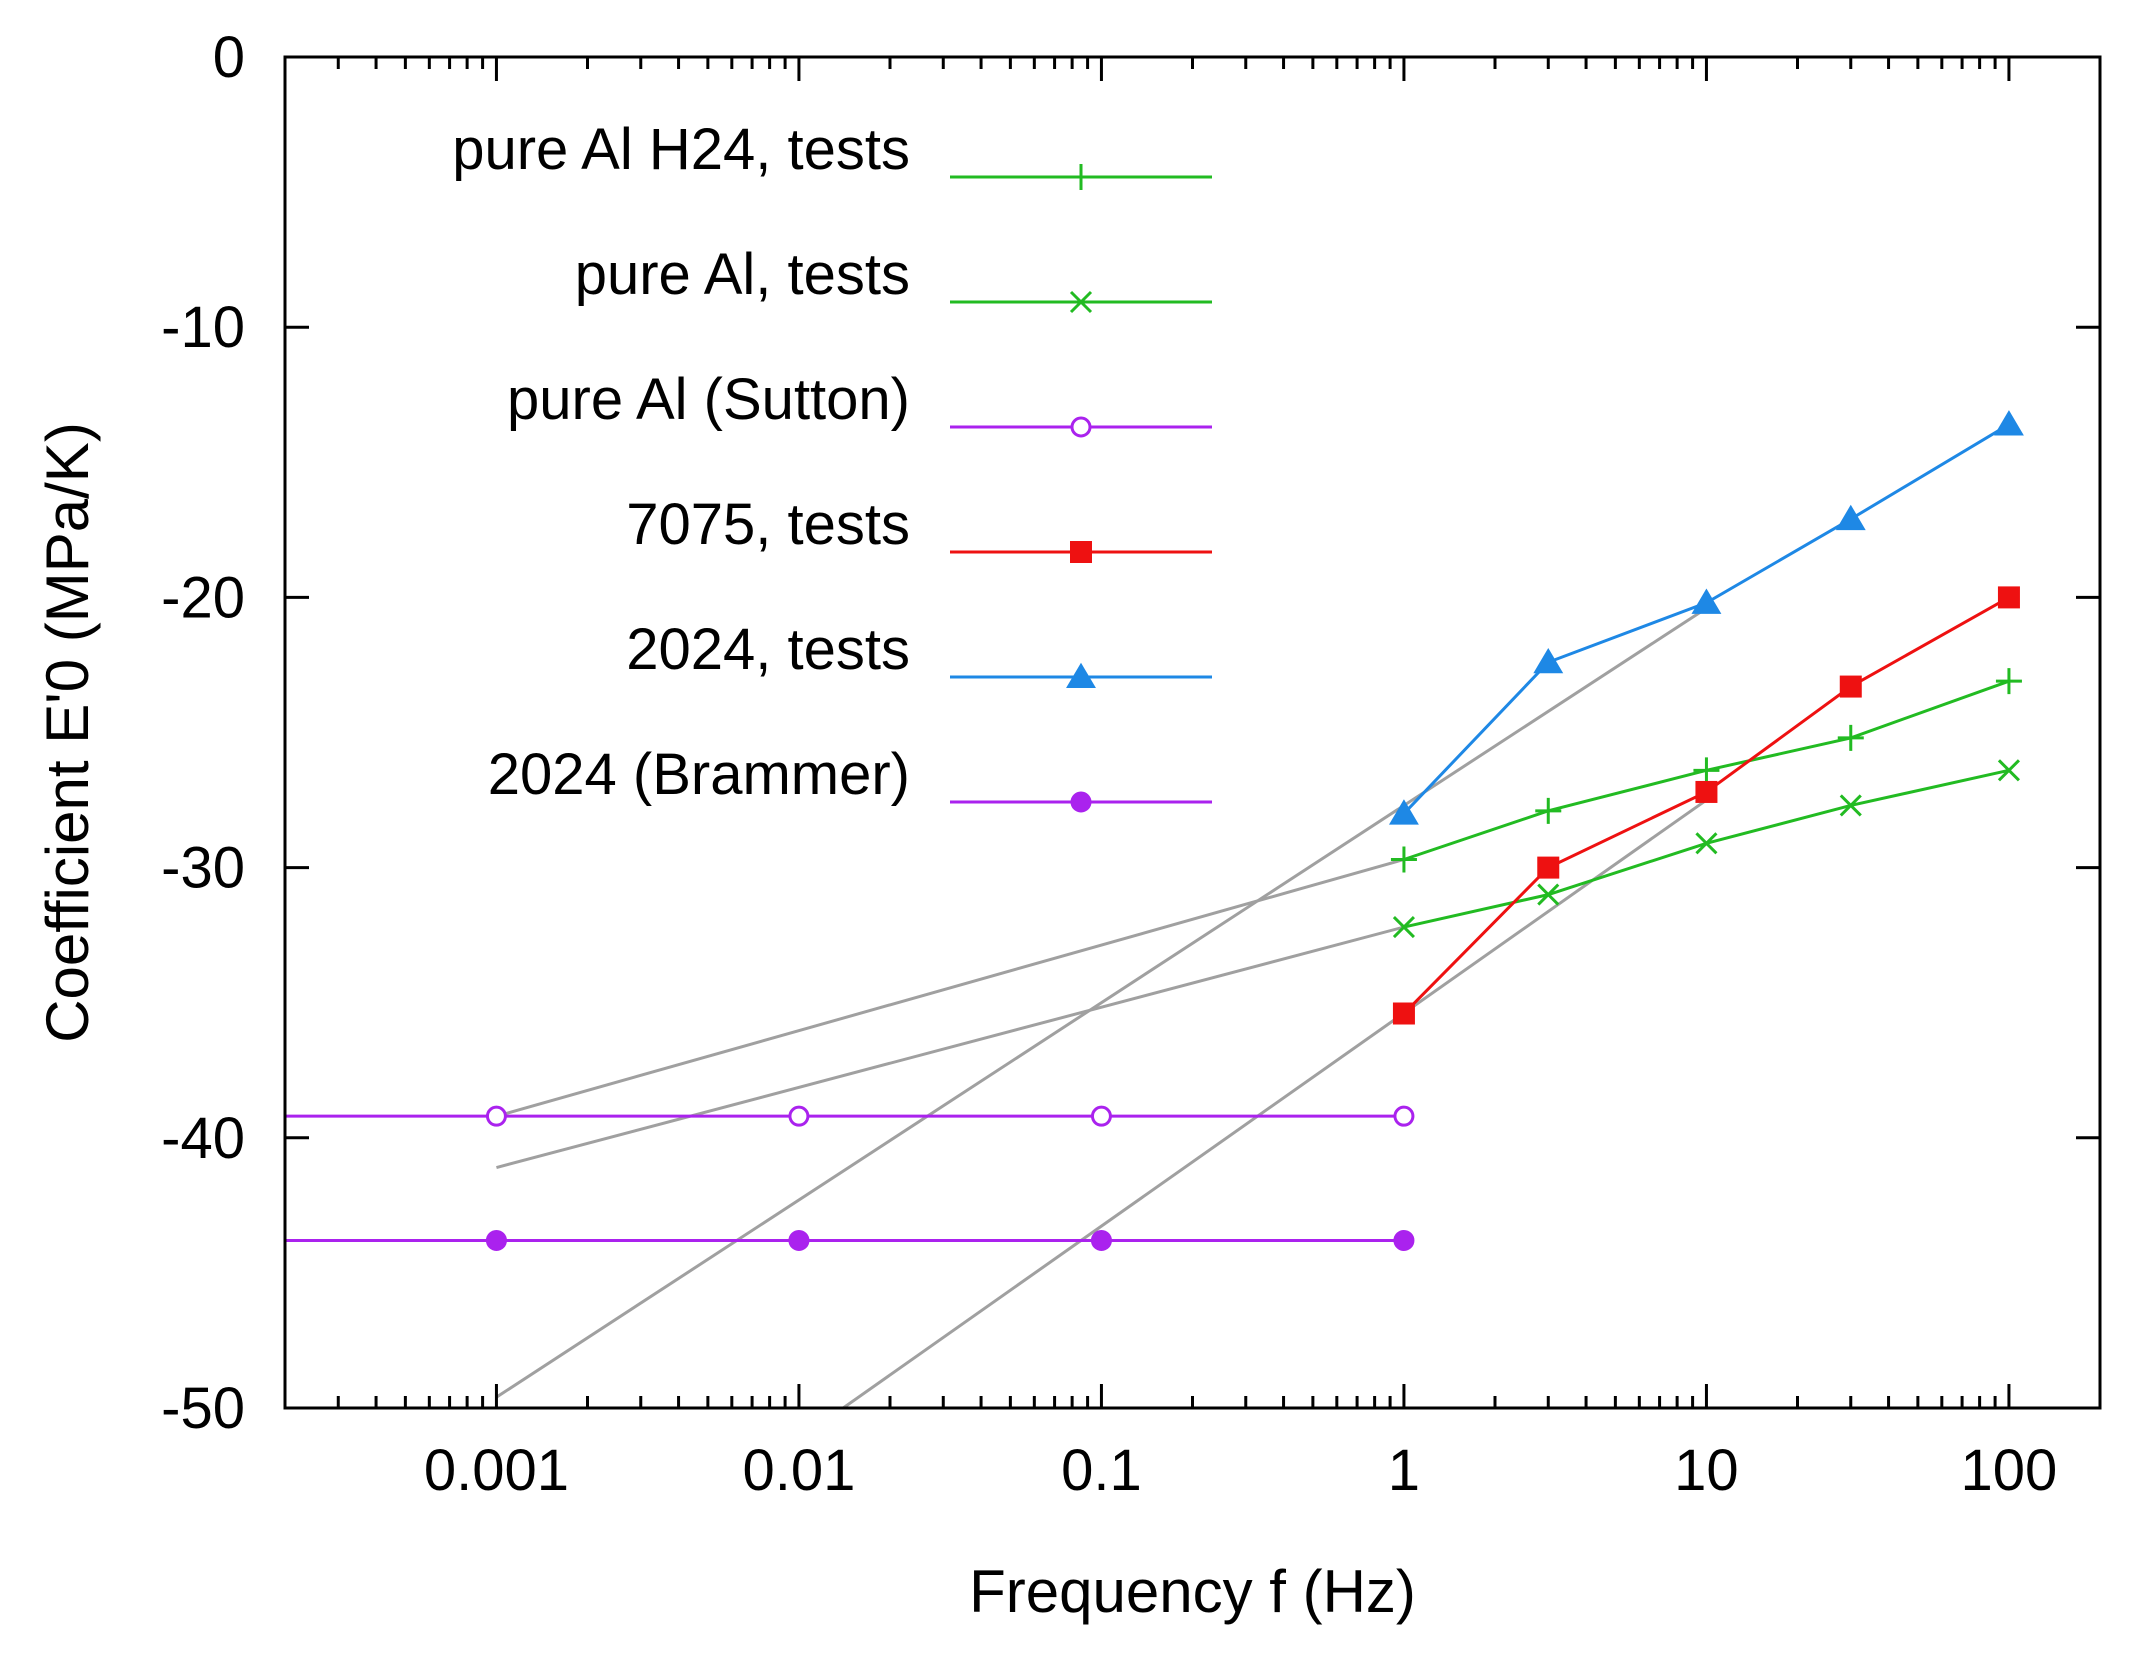 The image size is (2129, 1658). Describe the element at coordinates (229, 57) in the screenshot. I see `y-tick-label: 0` at that location.